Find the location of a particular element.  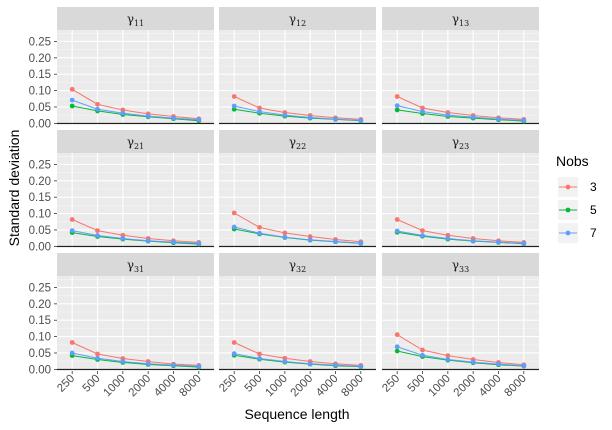

strip-label: γ13 is located at coordinates (460, 20).